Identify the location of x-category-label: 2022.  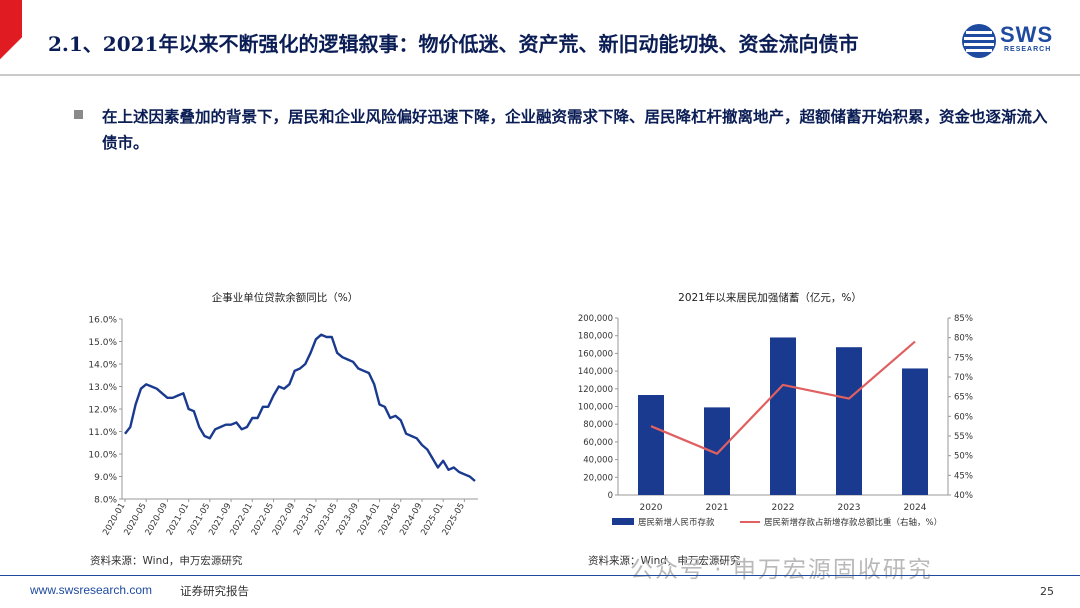
(783, 508).